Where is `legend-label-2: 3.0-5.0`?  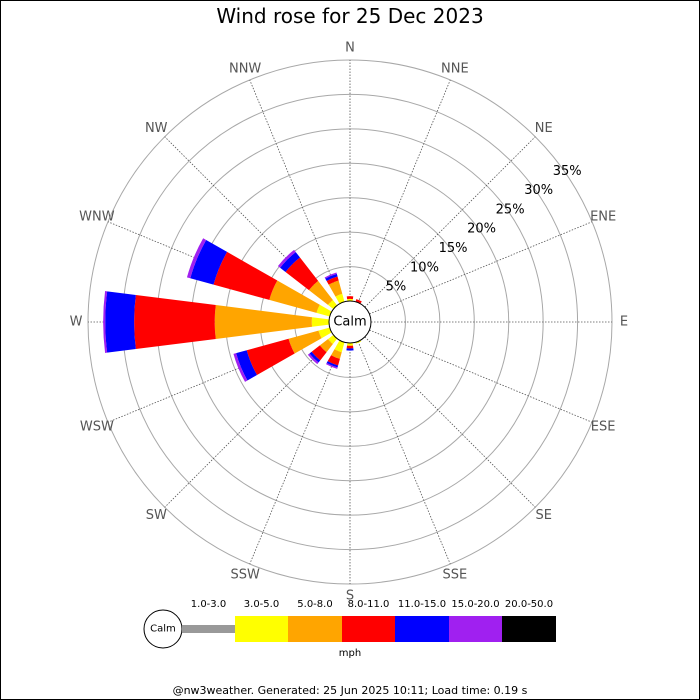 legend-label-2: 3.0-5.0 is located at coordinates (261, 604).